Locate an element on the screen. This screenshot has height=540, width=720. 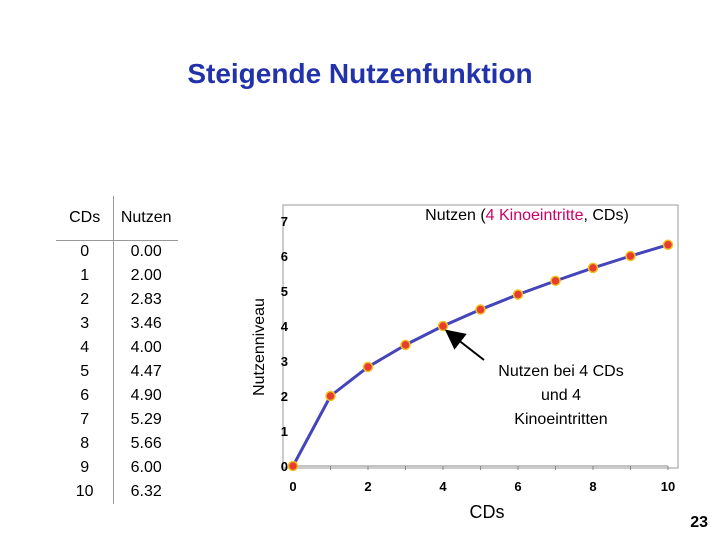
x-tick-label: 8 is located at coordinates (592, 486).